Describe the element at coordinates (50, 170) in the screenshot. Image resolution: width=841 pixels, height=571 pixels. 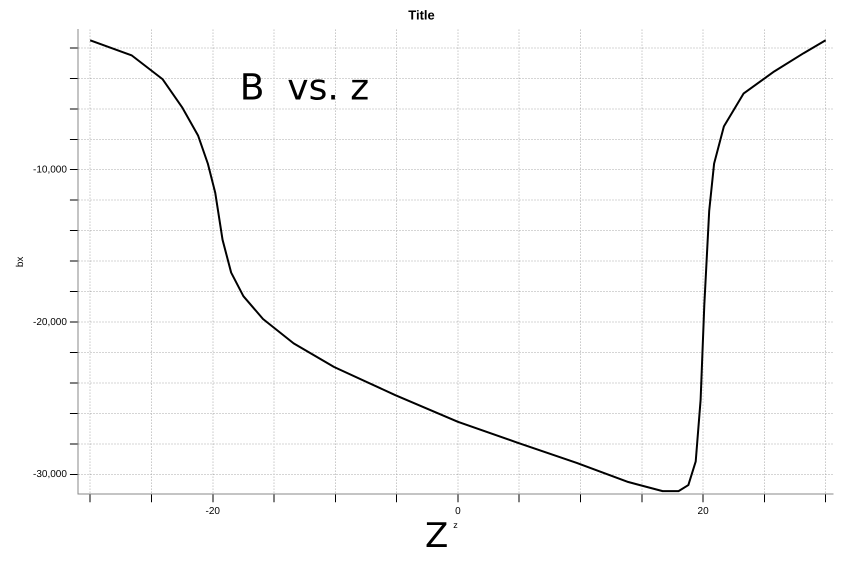
I see `y-tick-label: -10,000` at that location.